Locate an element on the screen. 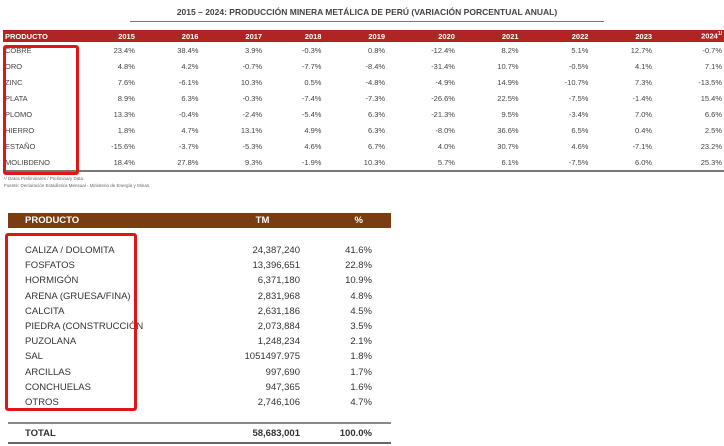 The image size is (724, 446). value-cell: 4.1% is located at coordinates (643, 66).